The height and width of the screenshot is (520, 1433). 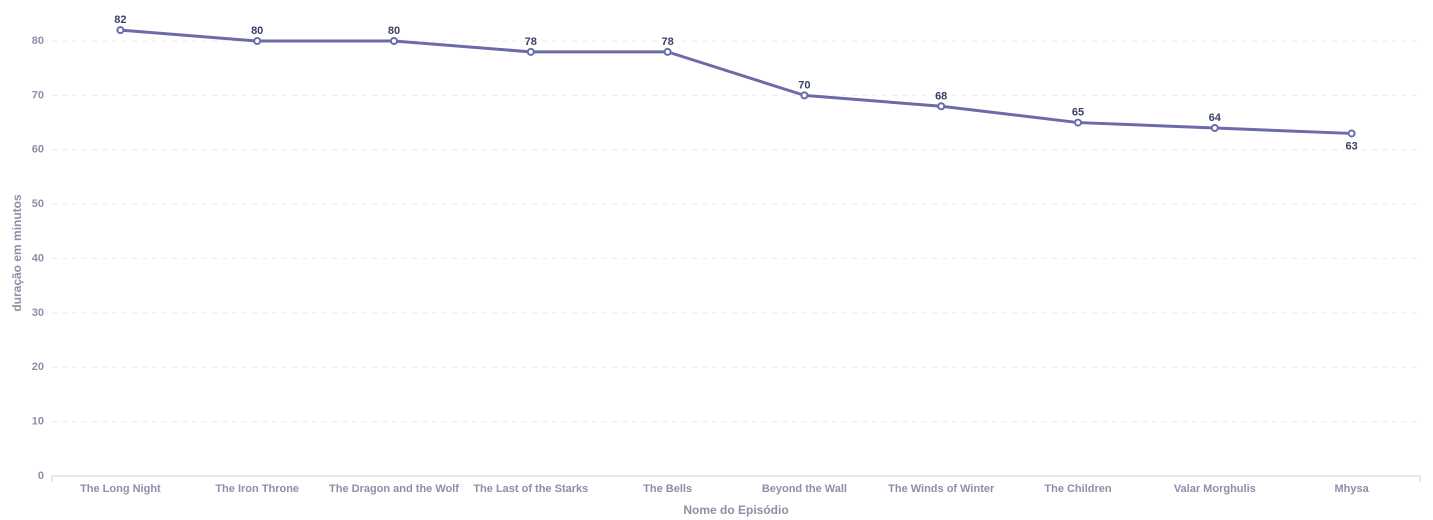 What do you see at coordinates (736, 478) in the screenshot?
I see `axes` at bounding box center [736, 478].